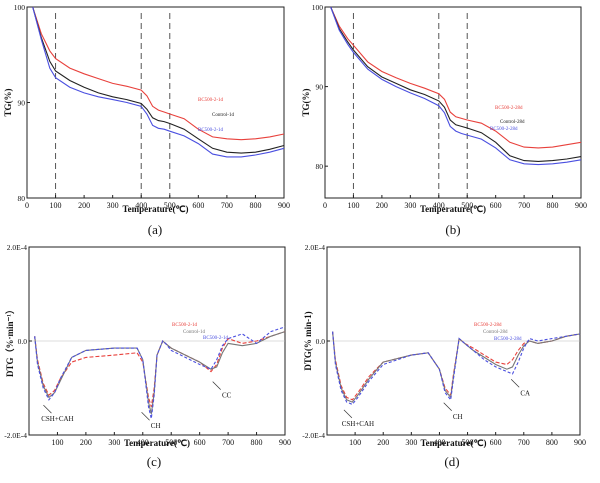 This screenshot has height=483, width=600. What do you see at coordinates (452, 229) in the screenshot?
I see `panel-caption-b: (b)` at bounding box center [452, 229].